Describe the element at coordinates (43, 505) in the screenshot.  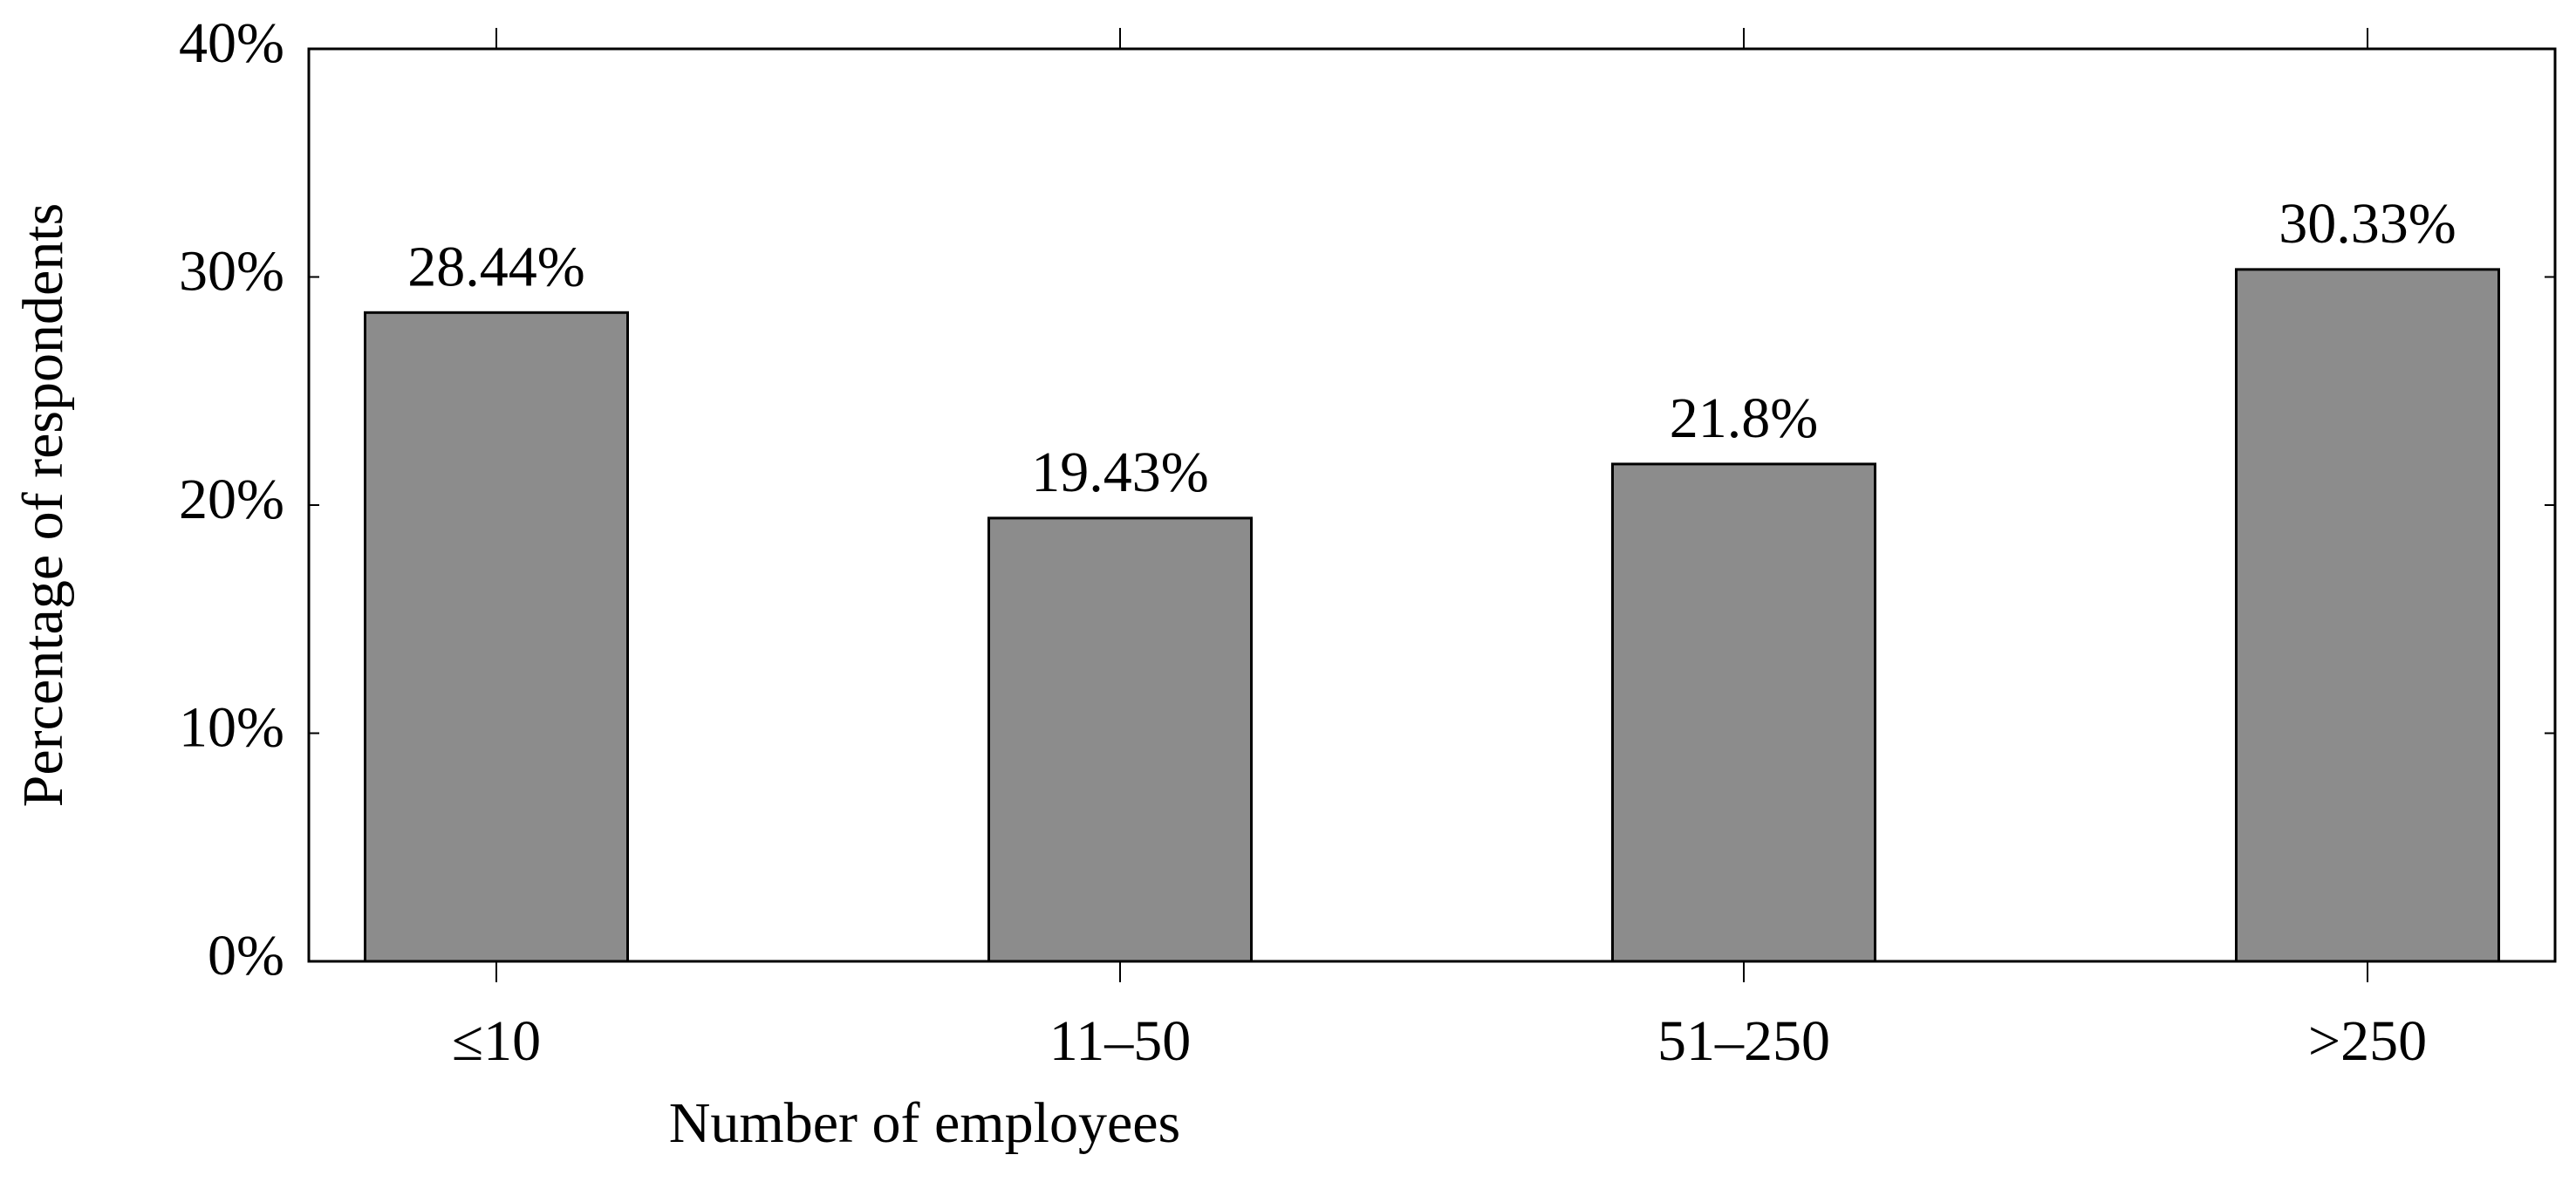
I see `y-axis-label: Percentage of respondents` at that location.